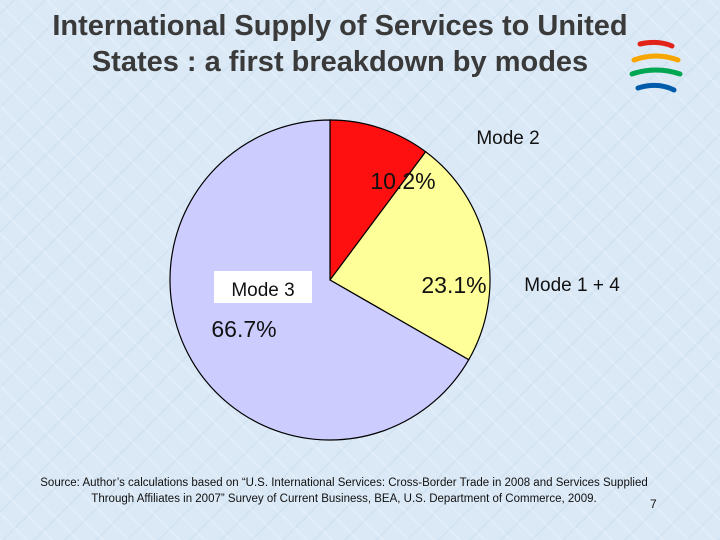  What do you see at coordinates (653, 504) in the screenshot?
I see `page-number: 7` at bounding box center [653, 504].